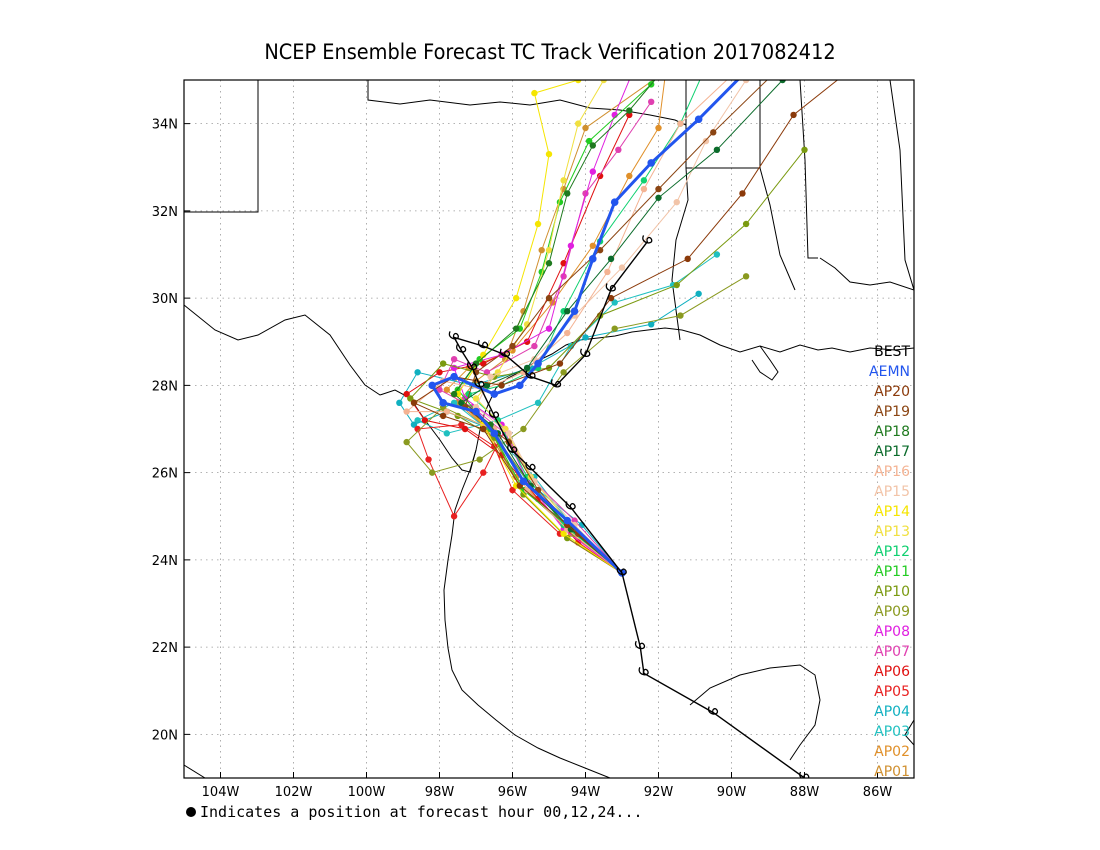  I want to click on track-ap08-position, so click(571, 245).